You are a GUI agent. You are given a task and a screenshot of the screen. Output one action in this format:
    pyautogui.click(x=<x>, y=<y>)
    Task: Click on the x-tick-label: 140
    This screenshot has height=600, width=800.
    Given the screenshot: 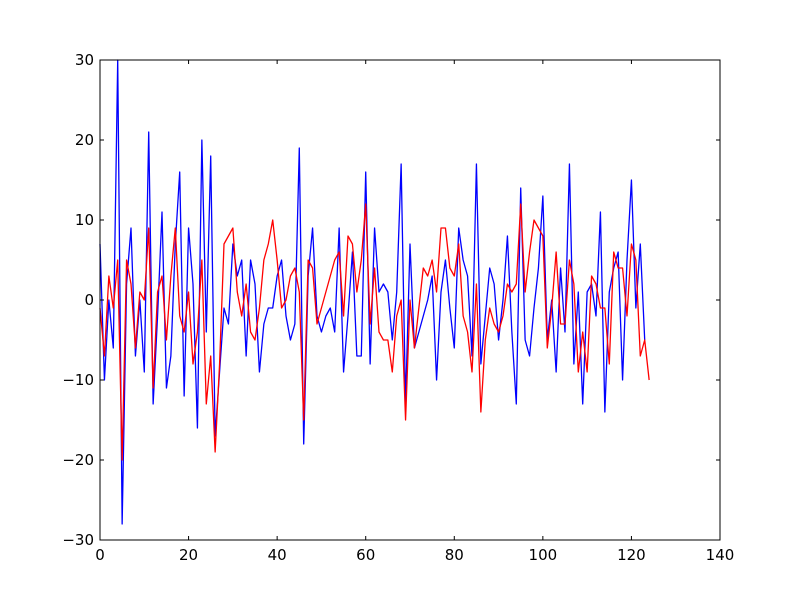 What is the action you would take?
    pyautogui.click(x=720, y=555)
    